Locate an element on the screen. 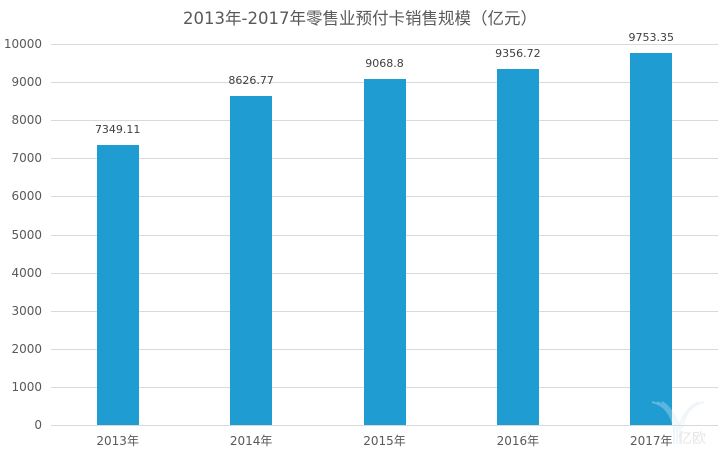  y-tick-label: 5000 is located at coordinates (26, 234).